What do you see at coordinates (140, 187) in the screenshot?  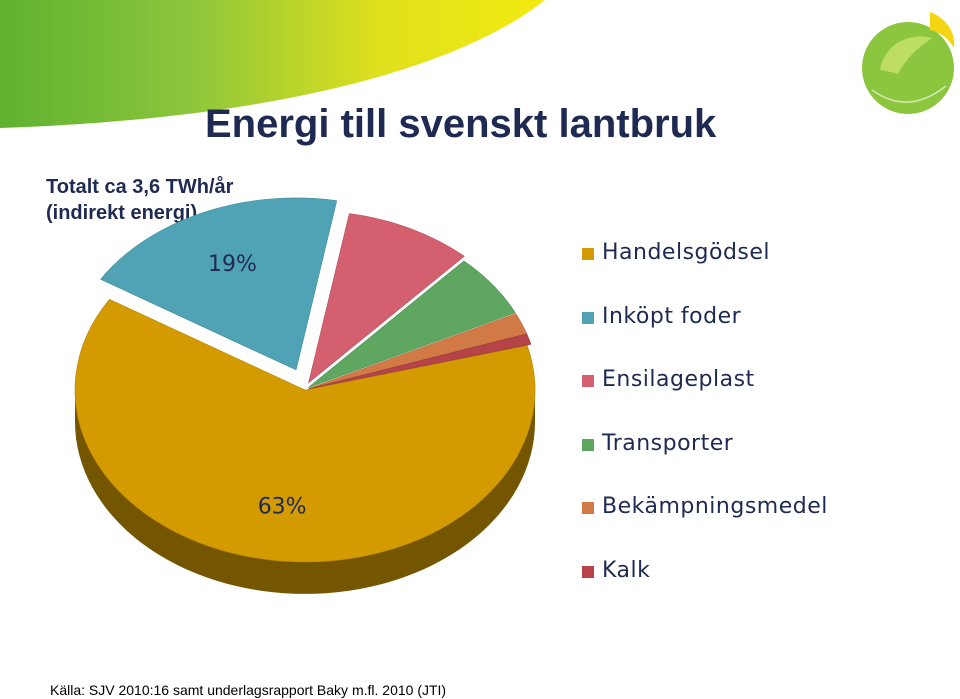 I see `subtitle-line: Totalt ca 3,6 TWh/år` at bounding box center [140, 187].